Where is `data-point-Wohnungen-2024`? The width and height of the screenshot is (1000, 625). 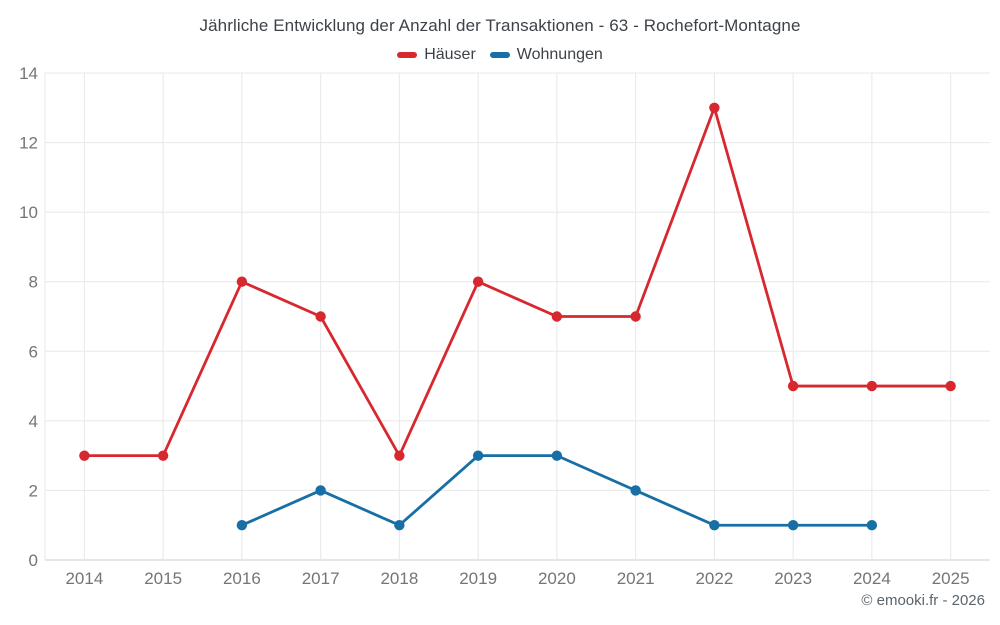 data-point-Wohnungen-2024 is located at coordinates (872, 525).